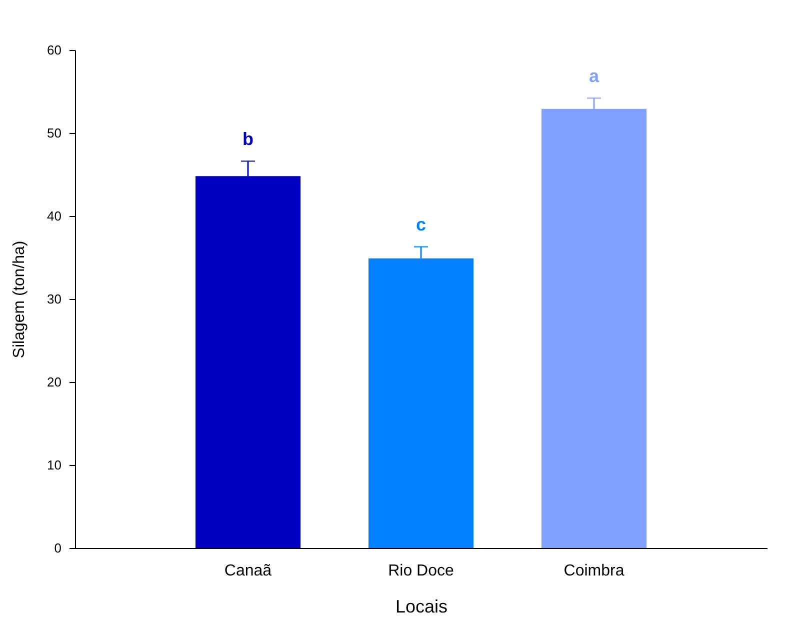  I want to click on y-tick-label: 0, so click(58, 548).